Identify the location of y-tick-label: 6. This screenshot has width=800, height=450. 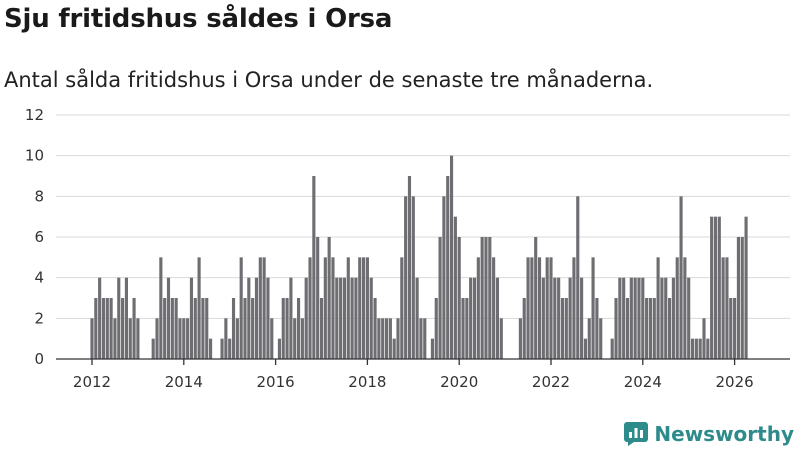
(39, 237).